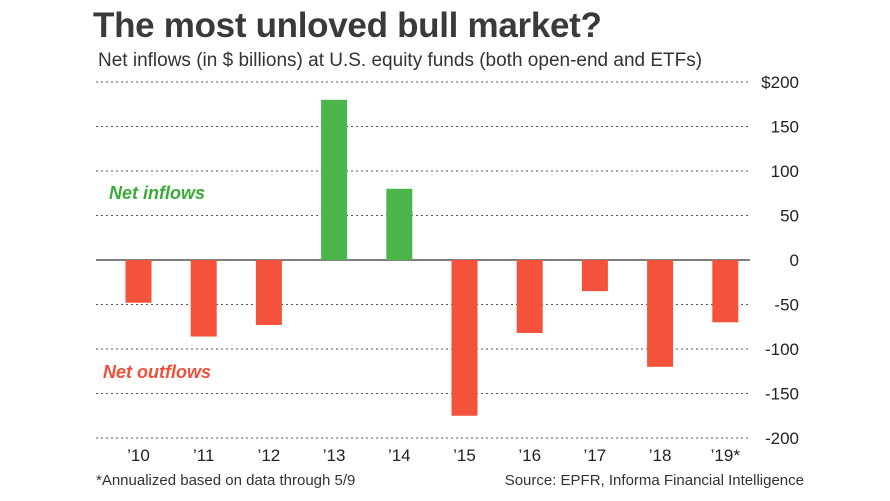  What do you see at coordinates (269, 455) in the screenshot?
I see `x-tick-label: ’12` at bounding box center [269, 455].